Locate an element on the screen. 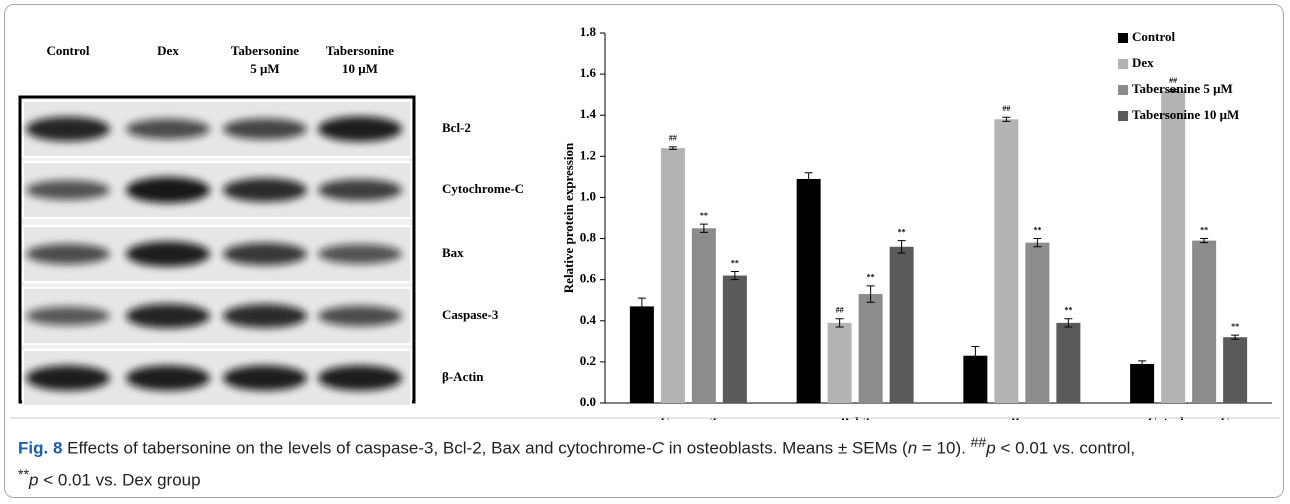 Image resolution: width=1290 pixels, height=504 pixels. caption-text: in osteoblasts. Means ± SEMs ( is located at coordinates (786, 448).